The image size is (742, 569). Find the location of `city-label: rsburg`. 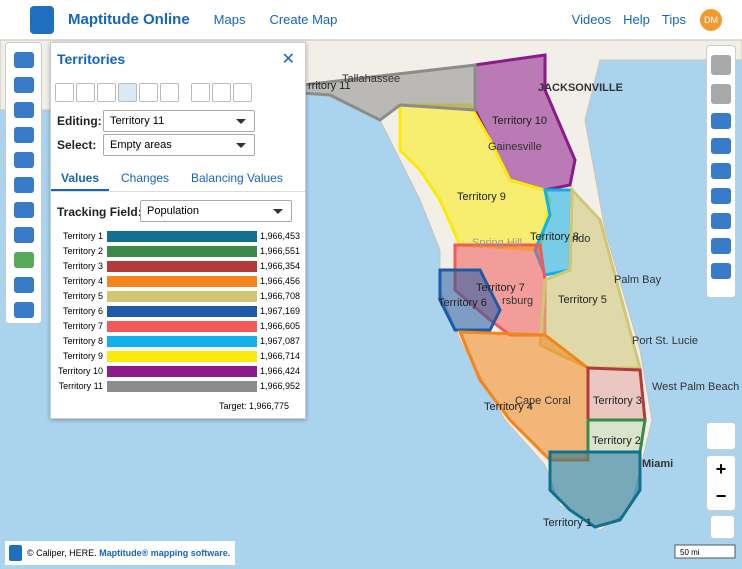

city-label: rsburg is located at coordinates (517, 301).